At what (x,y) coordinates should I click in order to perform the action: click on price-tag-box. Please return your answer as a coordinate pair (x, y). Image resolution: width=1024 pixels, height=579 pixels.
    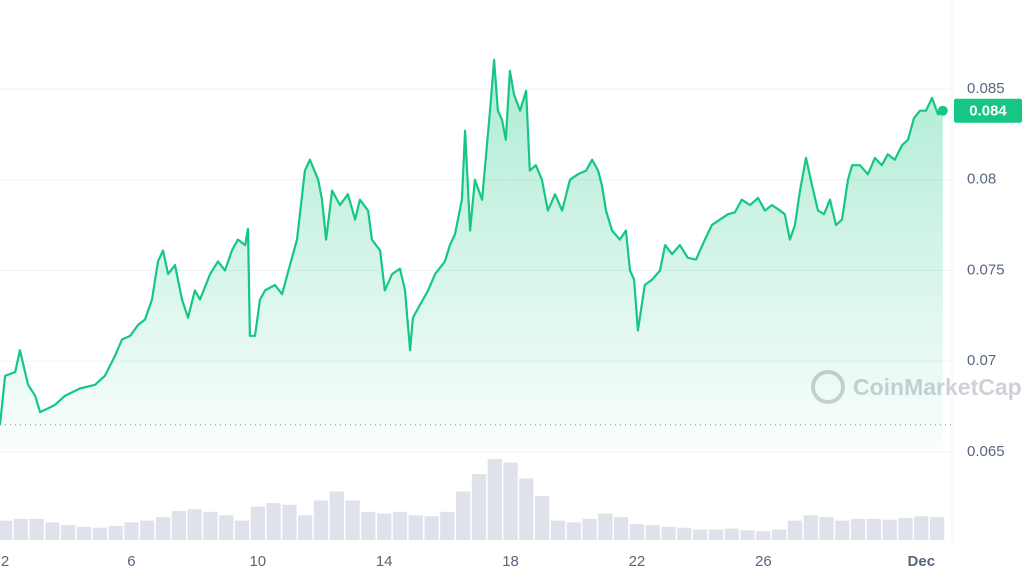
    Looking at the image, I should click on (988, 110).